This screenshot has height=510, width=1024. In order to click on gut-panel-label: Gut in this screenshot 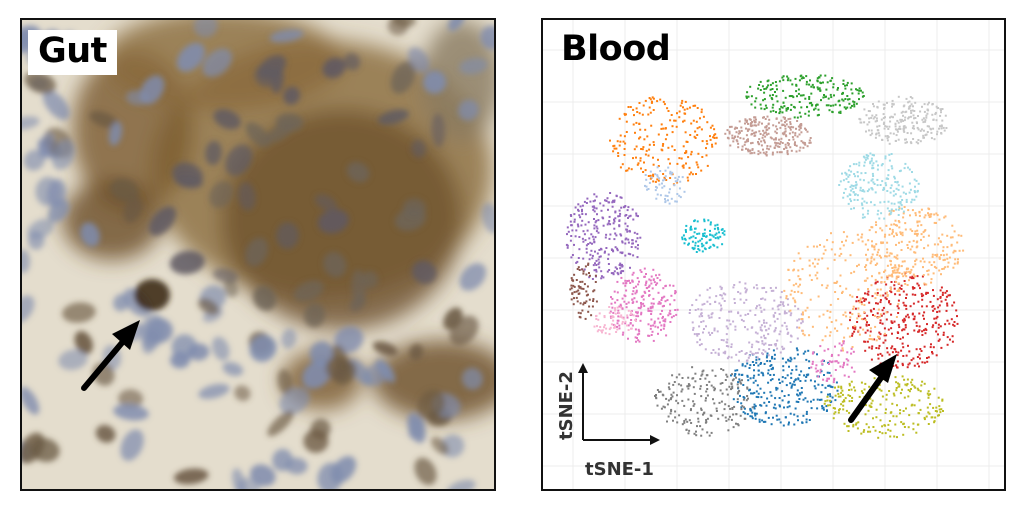, I will do `click(72, 52)`.